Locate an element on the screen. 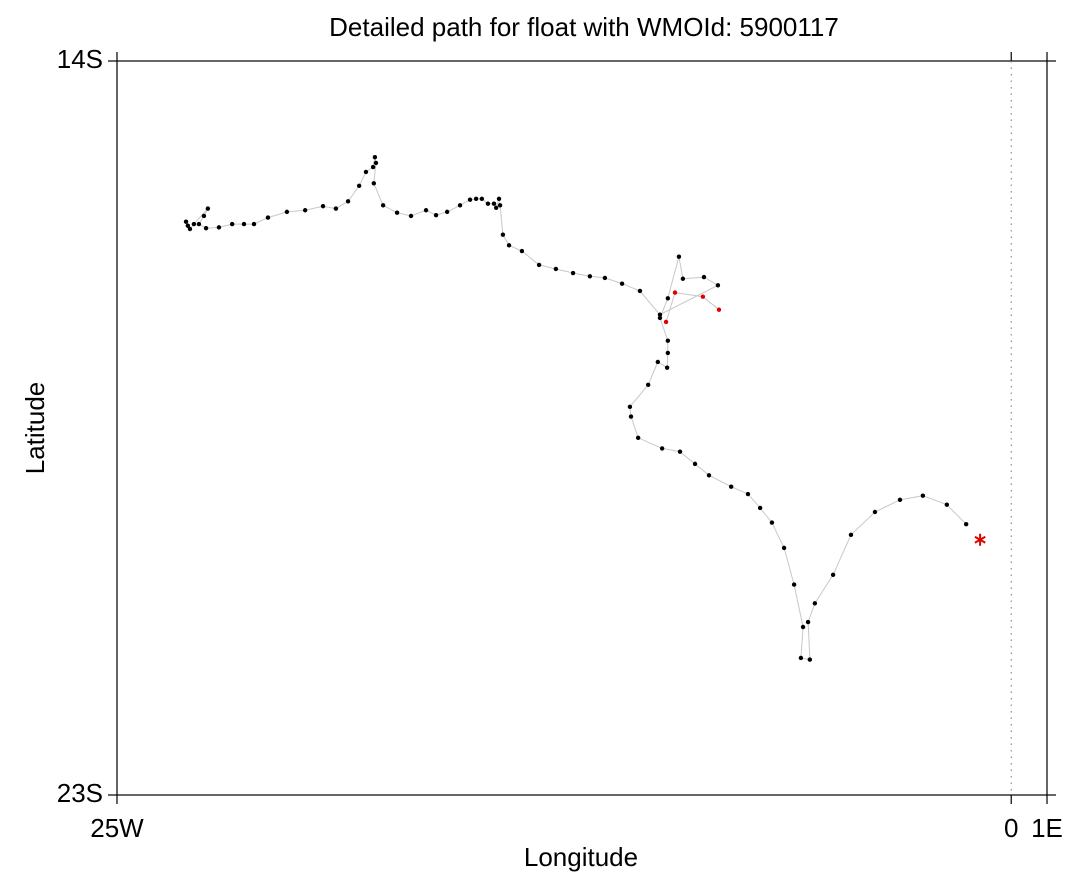 The width and height of the screenshot is (1077, 886). y-axis-label: Latitude is located at coordinates (35, 428).